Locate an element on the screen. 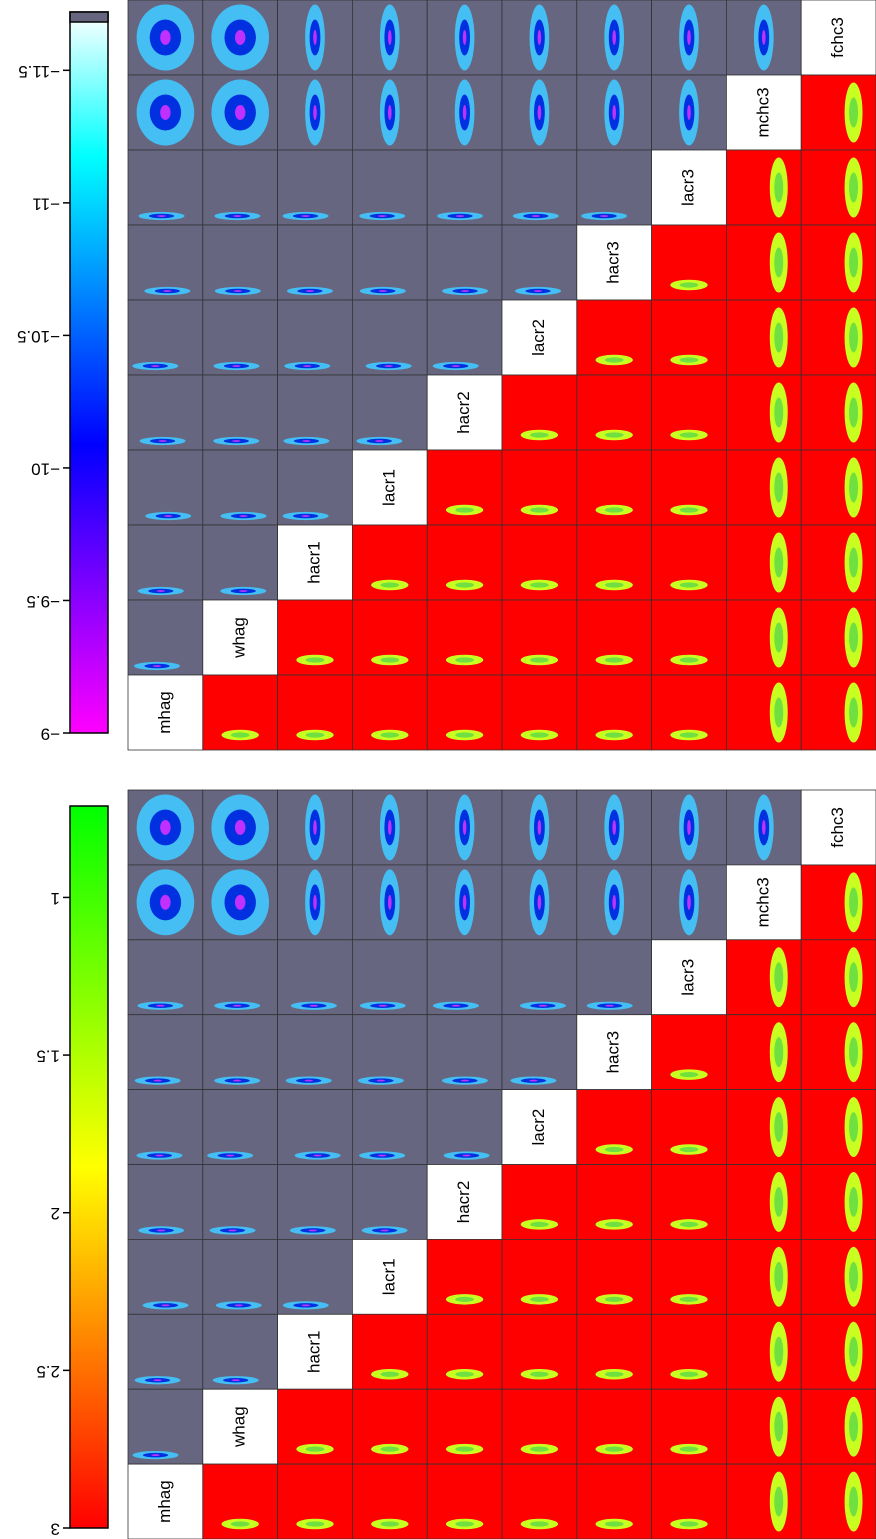 This screenshot has width=876, height=1539. variable-label: mchc3 is located at coordinates (762, 902).